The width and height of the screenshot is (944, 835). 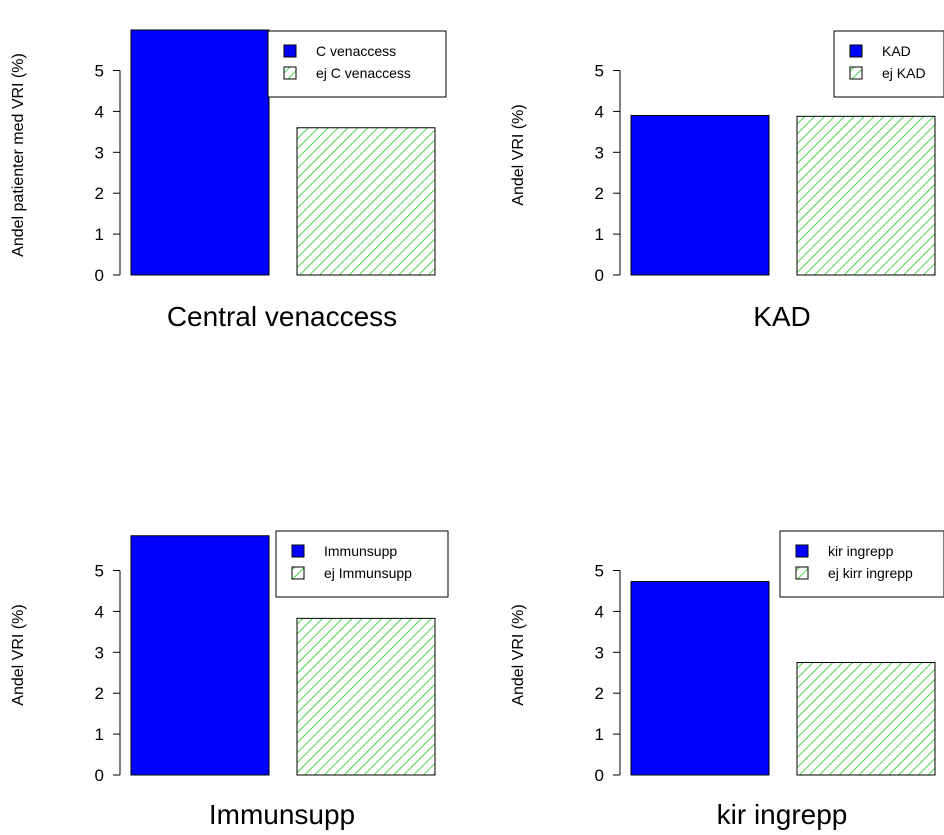 I want to click on legend-label: Immunsupp, so click(x=360, y=551).